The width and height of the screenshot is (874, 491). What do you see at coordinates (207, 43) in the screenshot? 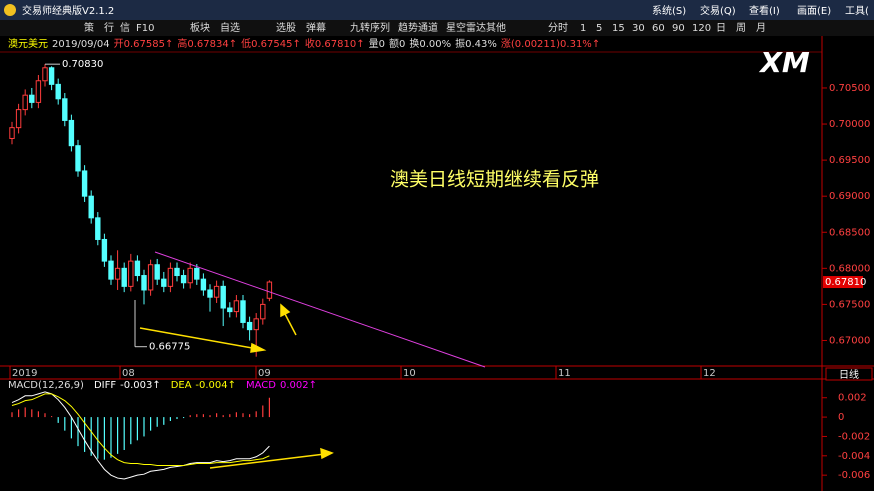
I see `info-field: 高0.67834↑` at bounding box center [207, 43].